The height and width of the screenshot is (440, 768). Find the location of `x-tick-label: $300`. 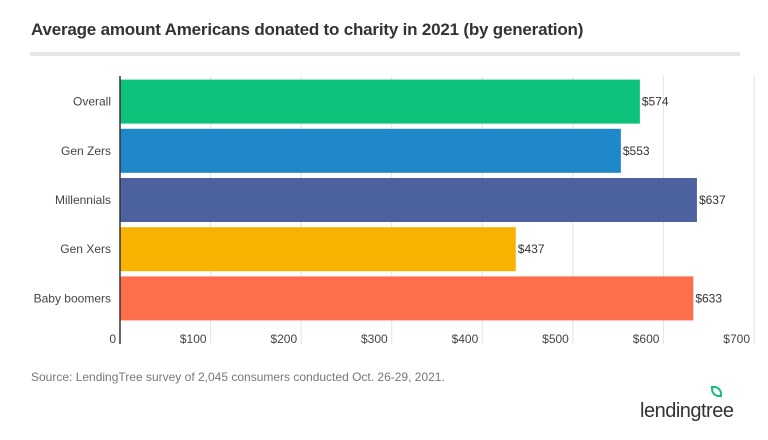

x-tick-label: $300 is located at coordinates (374, 339).